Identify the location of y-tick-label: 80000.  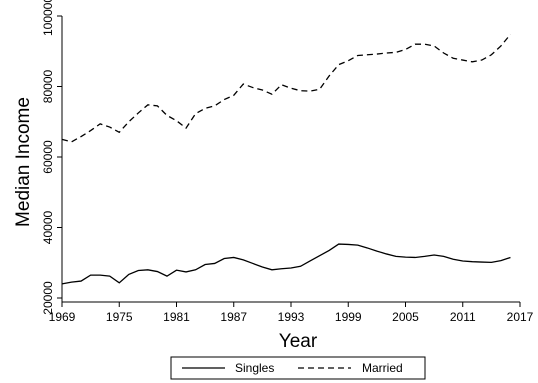
(48, 86).